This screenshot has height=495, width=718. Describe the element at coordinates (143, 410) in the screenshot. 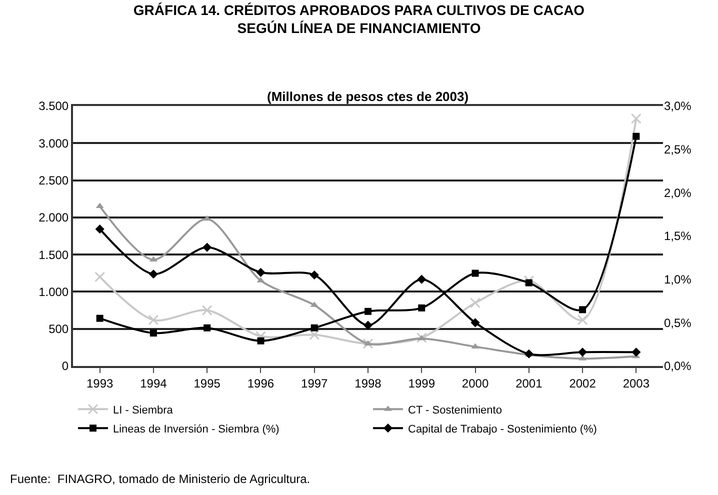

I see `legend-label: LI - Siembra` at that location.